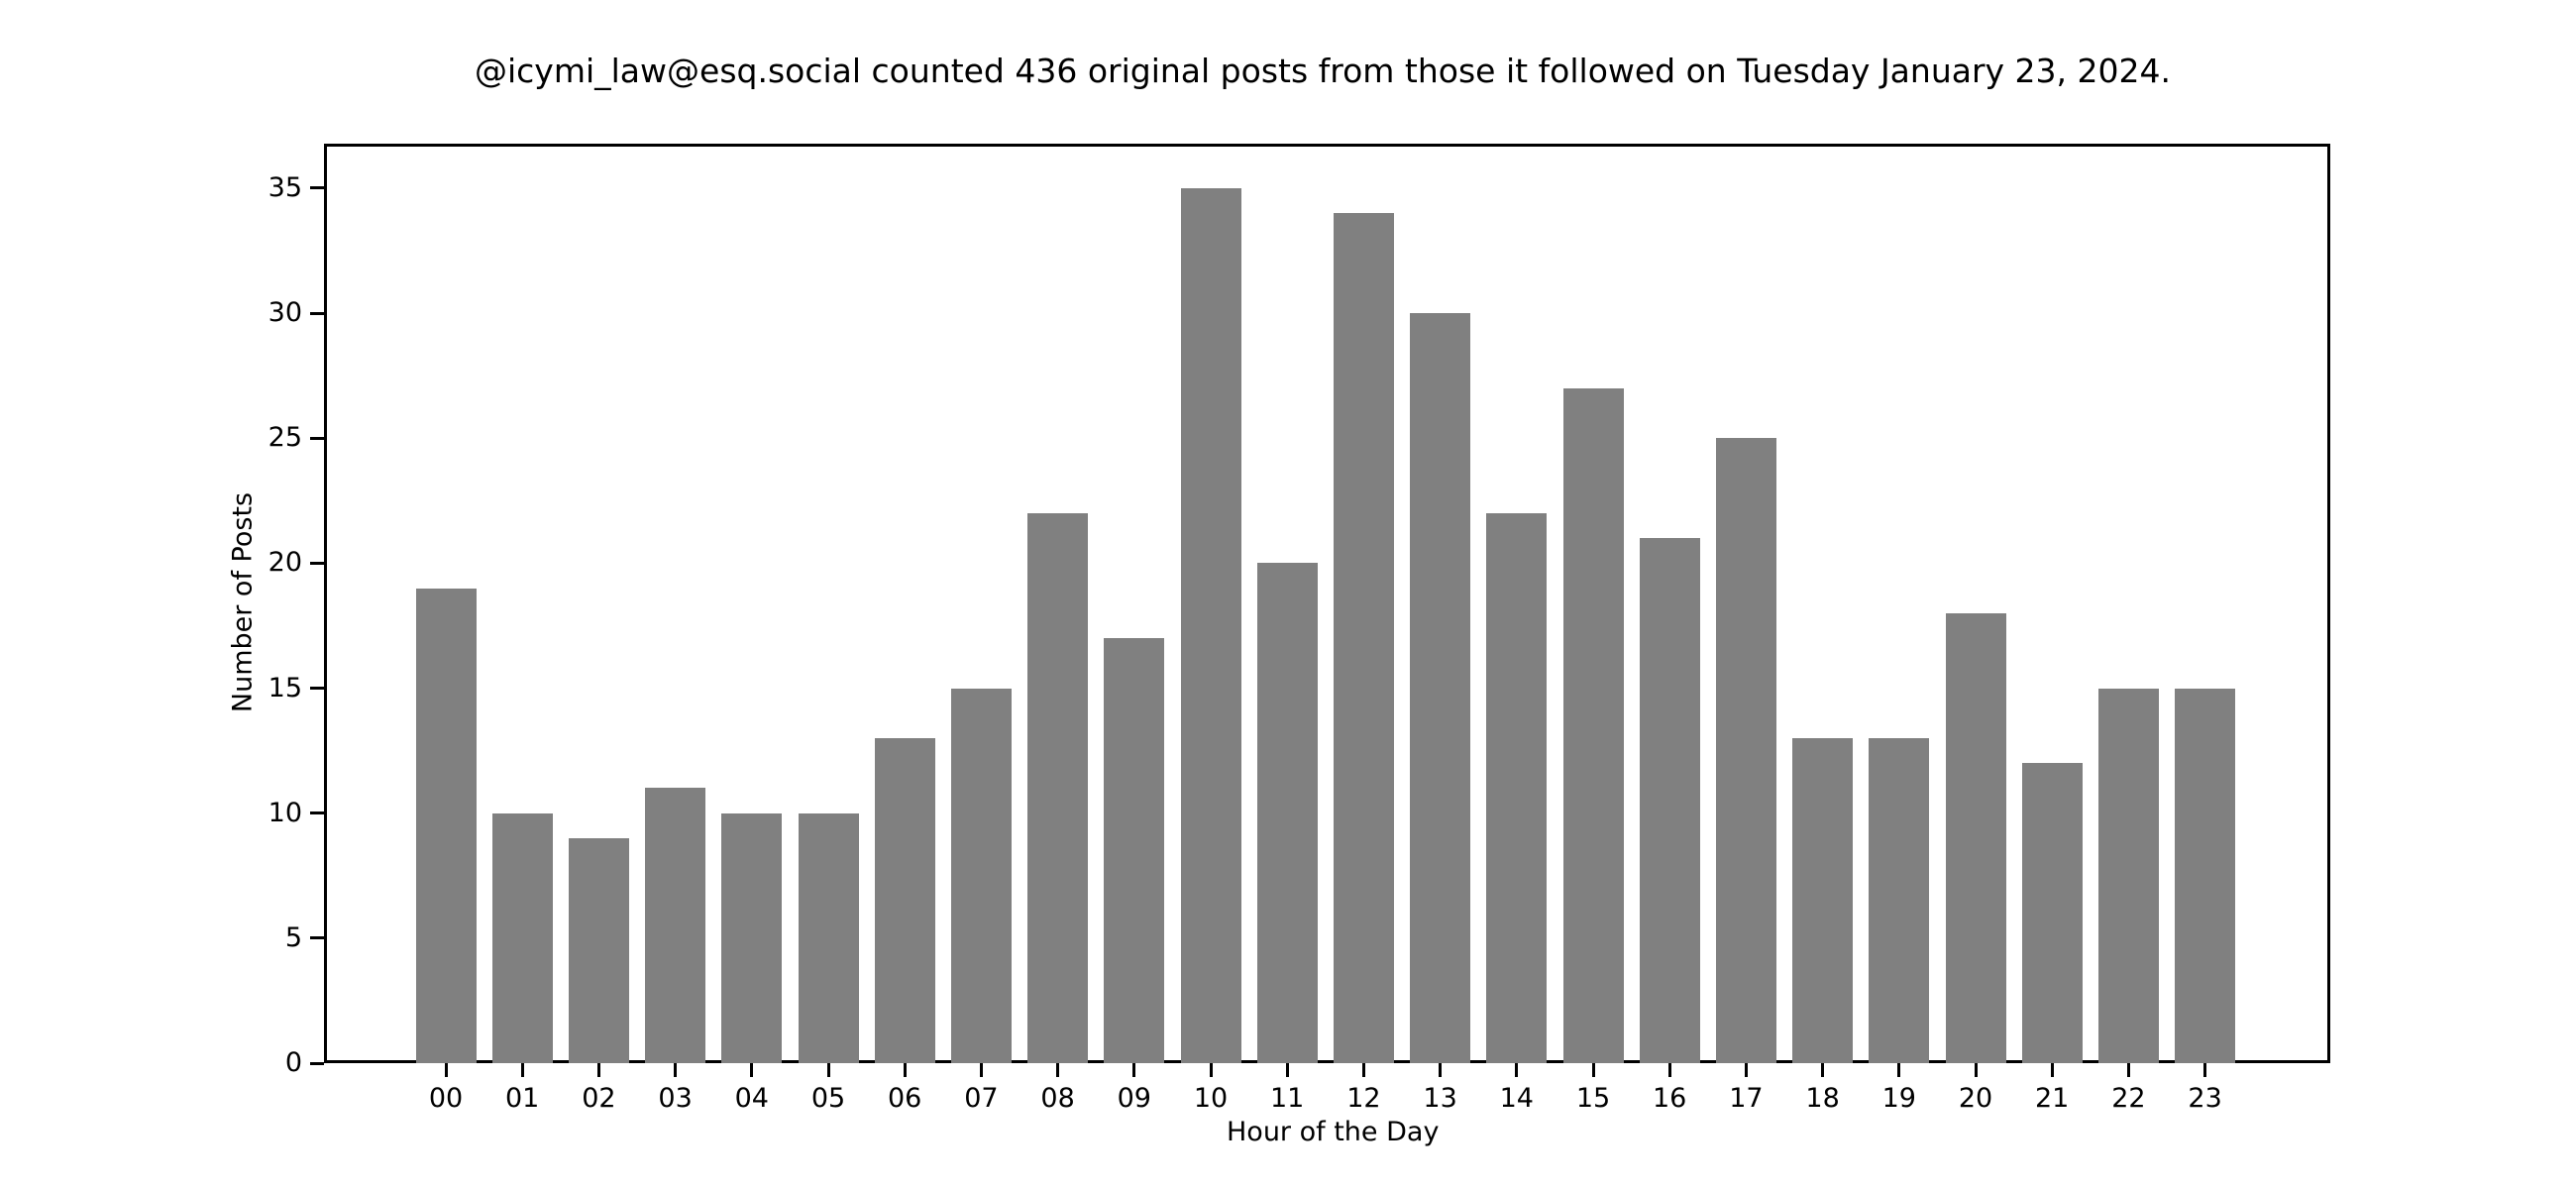  Describe the element at coordinates (1593, 1098) in the screenshot. I see `x-tick-label: 15` at that location.